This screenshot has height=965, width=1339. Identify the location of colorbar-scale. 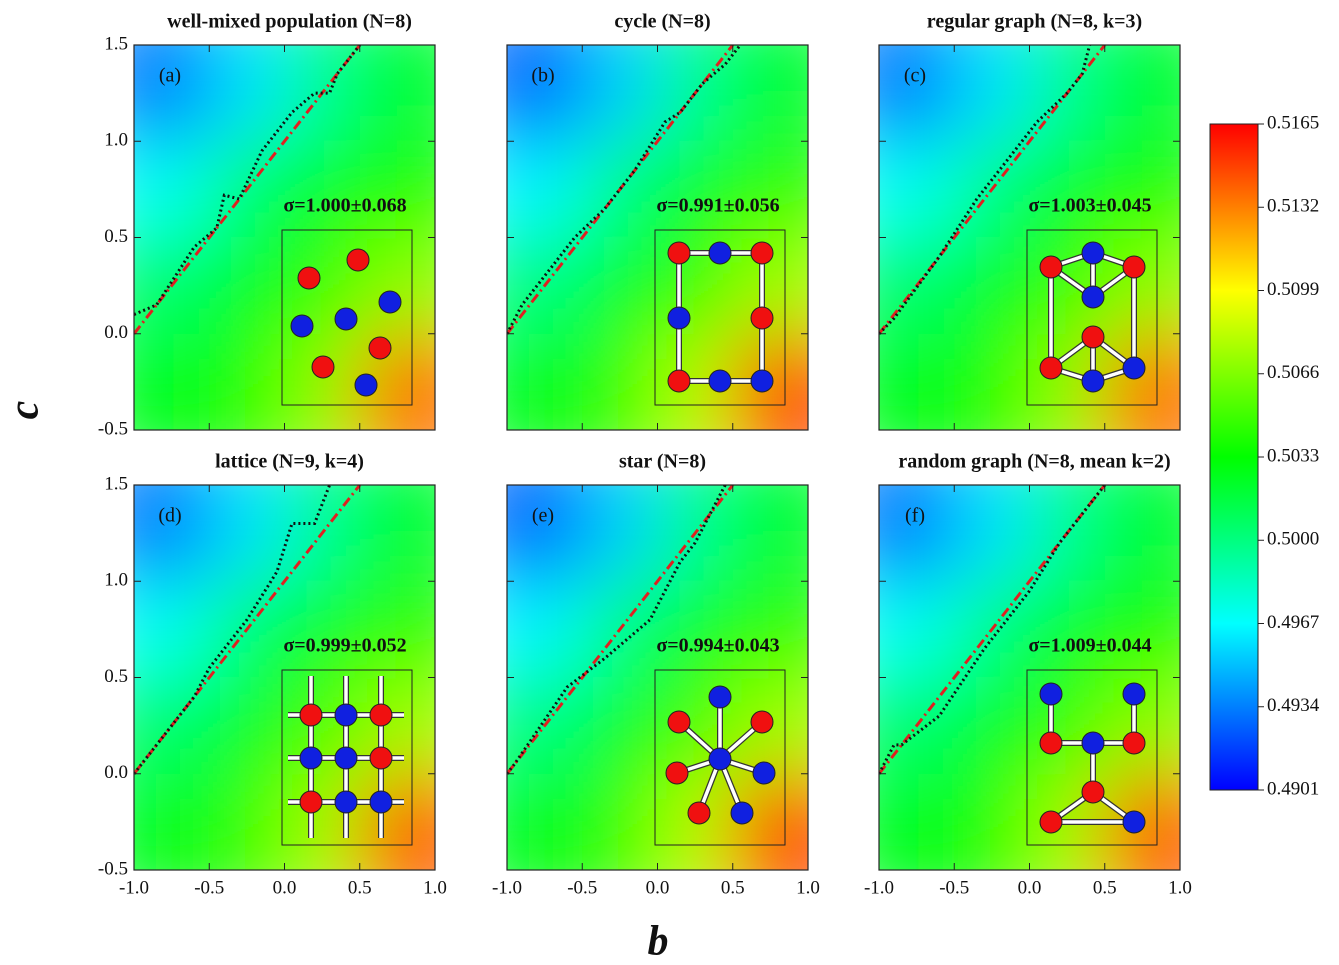
(1234, 457).